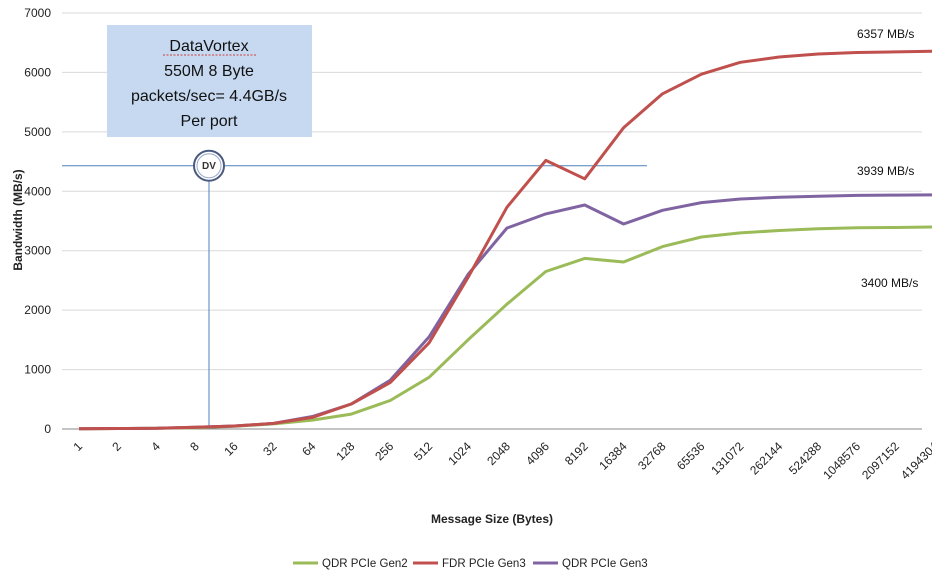 The width and height of the screenshot is (932, 578). What do you see at coordinates (209, 81) in the screenshot?
I see `datavortex-callout-box` at bounding box center [209, 81].